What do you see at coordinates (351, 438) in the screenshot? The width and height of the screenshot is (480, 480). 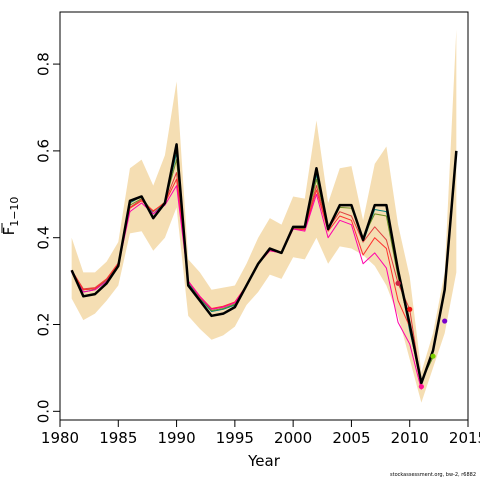 I see `x-tick-label: 2005` at bounding box center [351, 438].